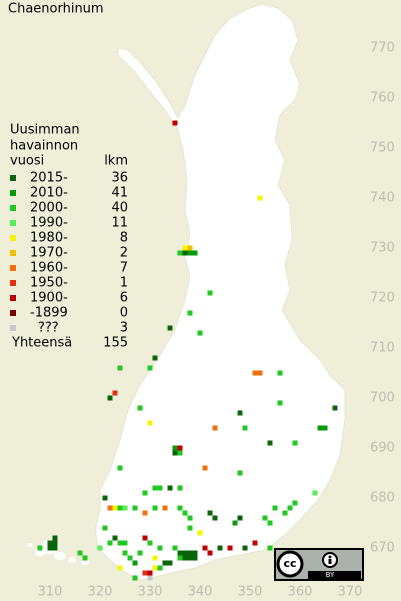 The height and width of the screenshot is (601, 401). I want to click on y-axis-label: 720, so click(382, 298).